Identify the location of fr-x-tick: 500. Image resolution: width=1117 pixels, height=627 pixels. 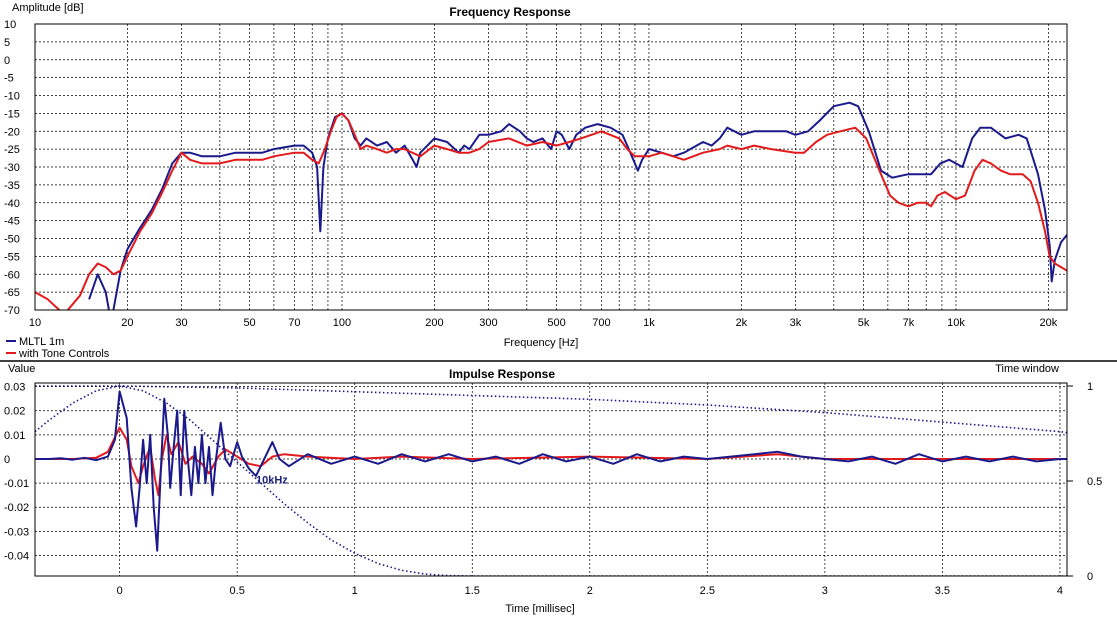
(556, 323).